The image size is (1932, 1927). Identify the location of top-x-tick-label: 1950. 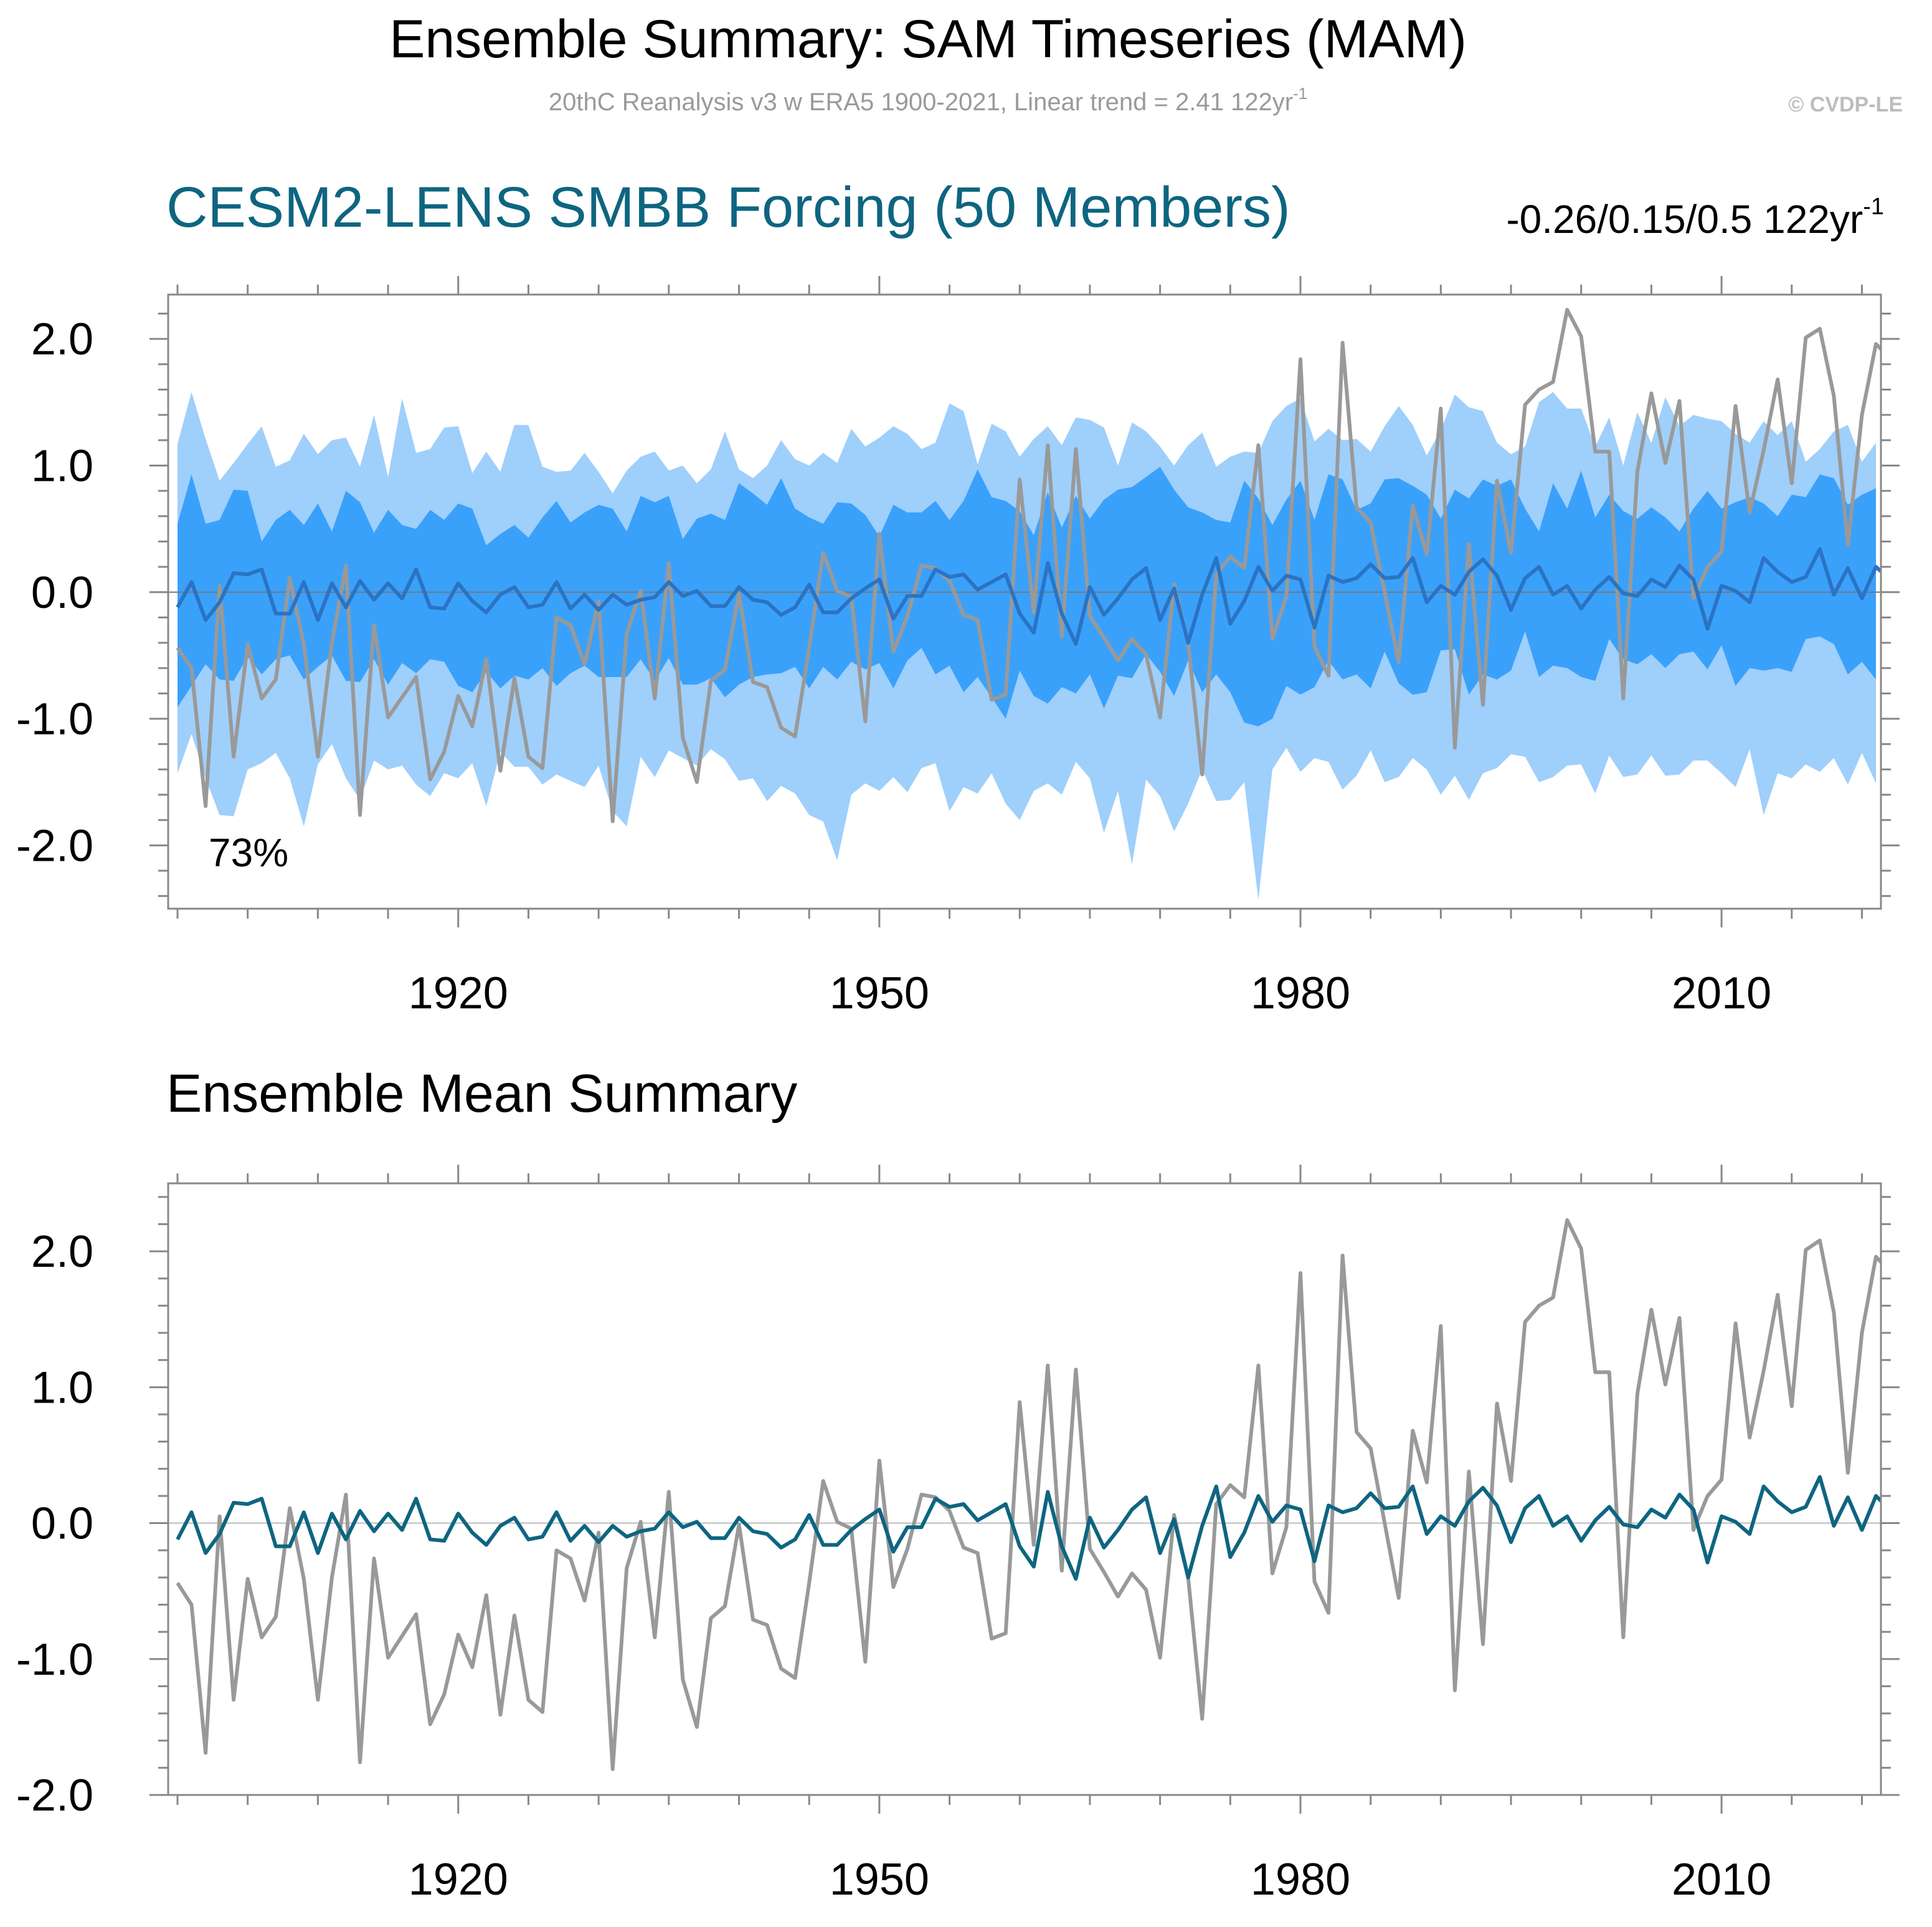
(880, 993).